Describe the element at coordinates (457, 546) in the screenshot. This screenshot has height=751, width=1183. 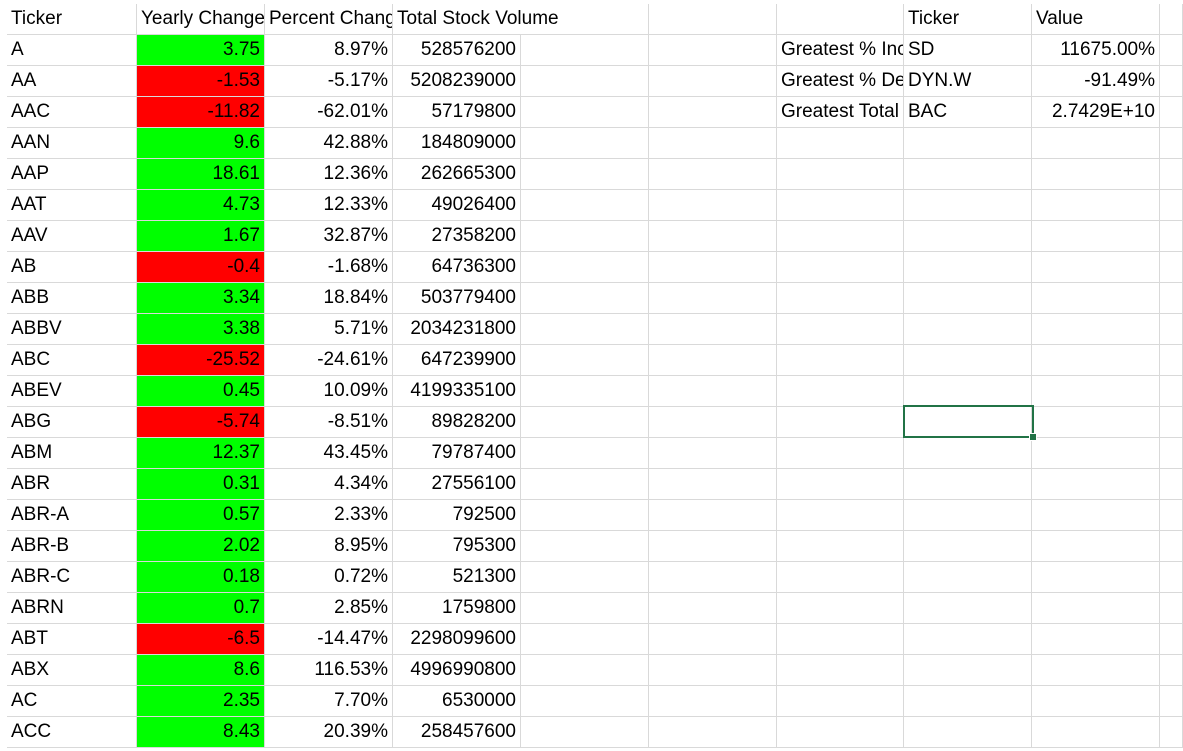
I see `cell-total-volume: 795300` at that location.